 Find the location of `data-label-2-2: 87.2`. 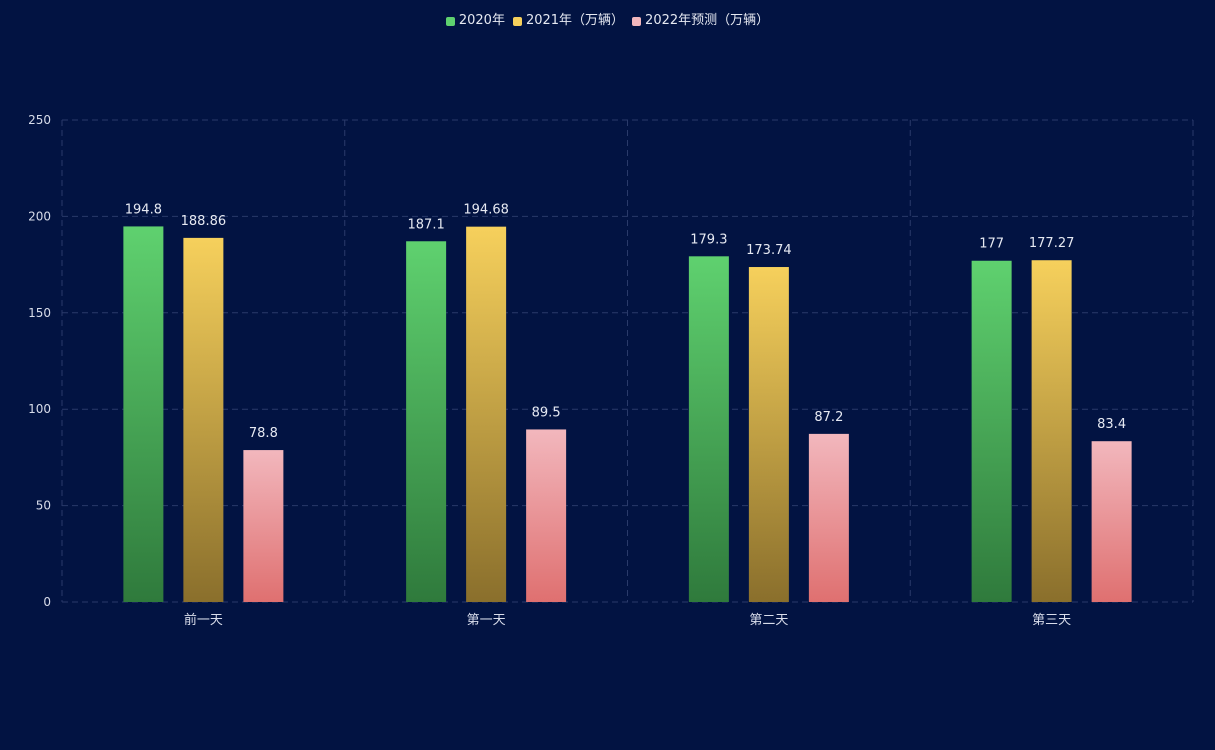

data-label-2-2: 87.2 is located at coordinates (828, 417).